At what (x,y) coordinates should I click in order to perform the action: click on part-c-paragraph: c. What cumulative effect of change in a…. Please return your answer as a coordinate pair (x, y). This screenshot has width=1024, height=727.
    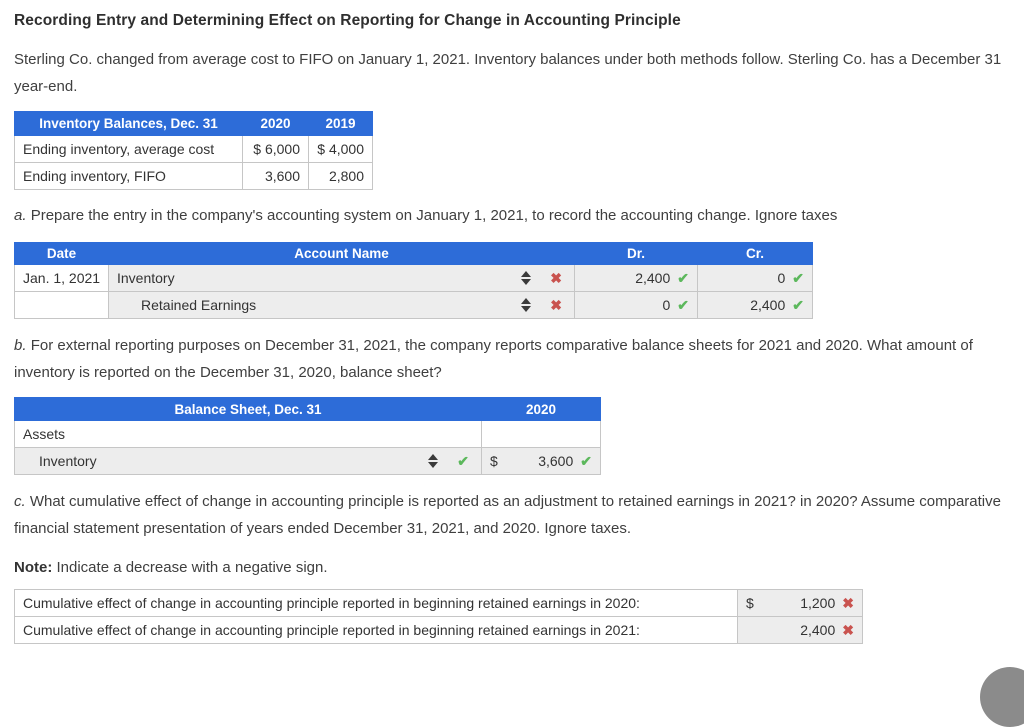
    Looking at the image, I should click on (512, 515).